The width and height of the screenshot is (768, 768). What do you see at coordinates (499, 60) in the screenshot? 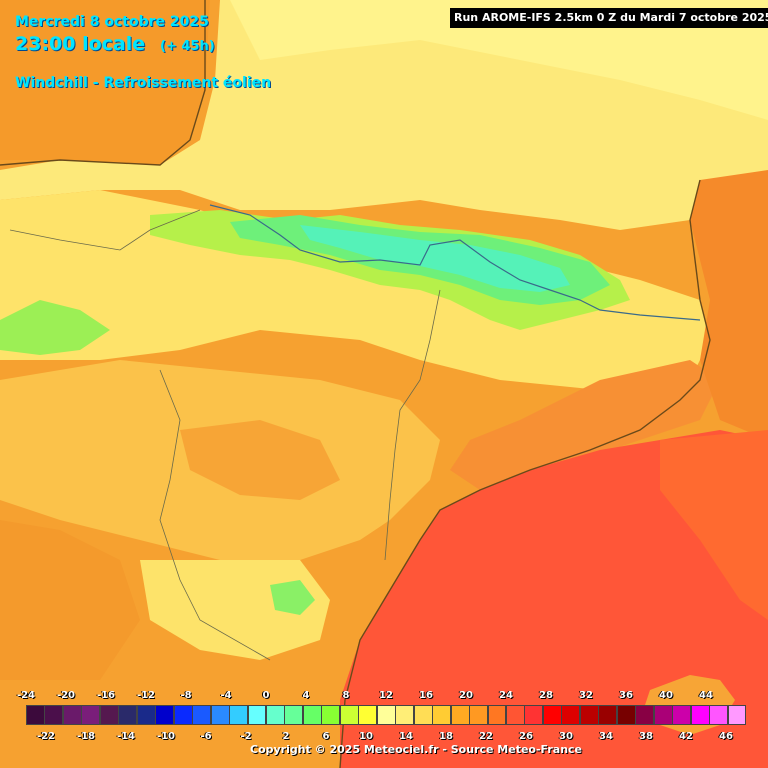
I see `france-north` at bounding box center [499, 60].